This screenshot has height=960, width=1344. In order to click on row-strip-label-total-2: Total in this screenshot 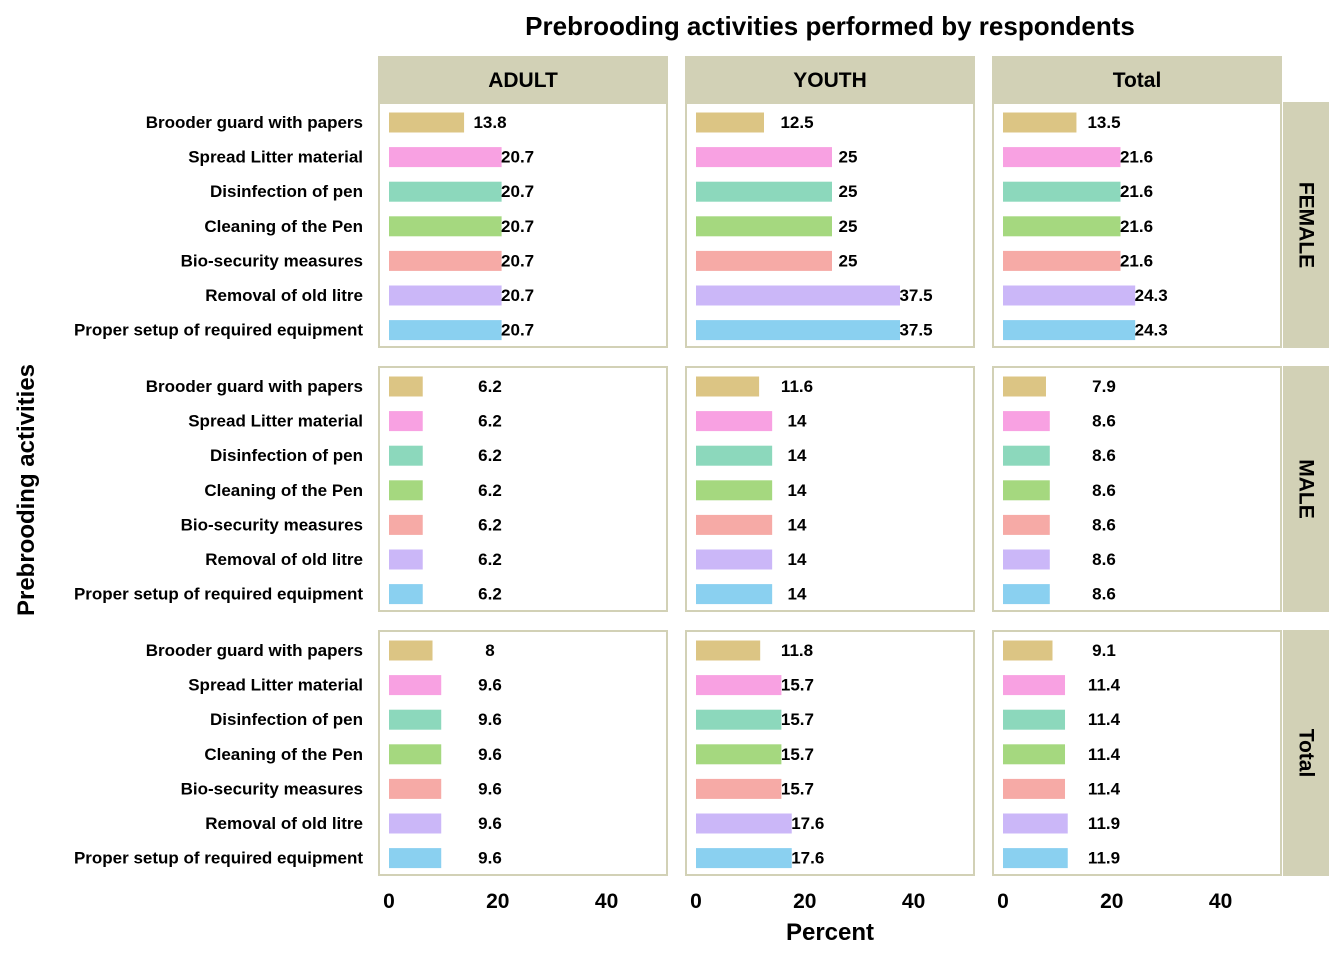, I will do `click(1306, 753)`.